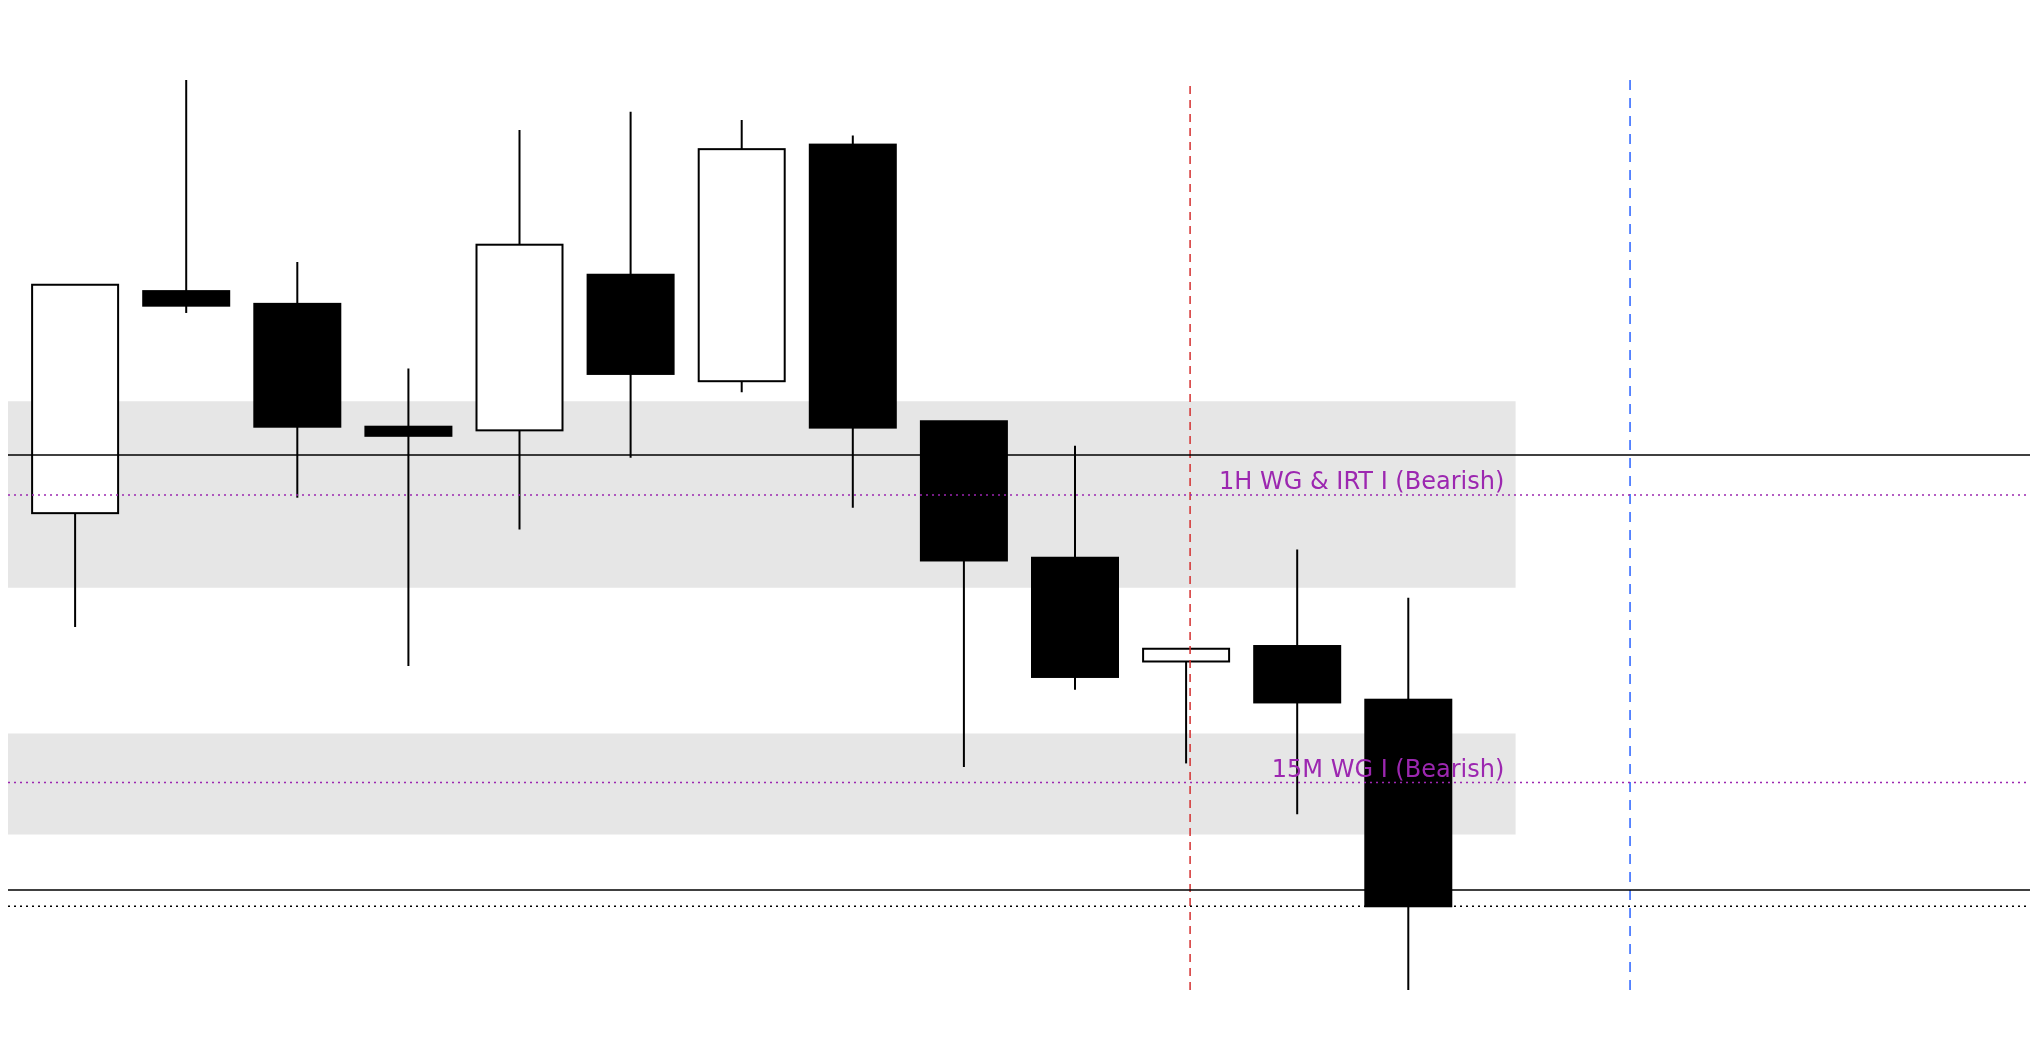 The width and height of the screenshot is (2038, 1058). I want to click on ref-line-label: 1H WG & IRT I (Bearish), so click(1362, 480).